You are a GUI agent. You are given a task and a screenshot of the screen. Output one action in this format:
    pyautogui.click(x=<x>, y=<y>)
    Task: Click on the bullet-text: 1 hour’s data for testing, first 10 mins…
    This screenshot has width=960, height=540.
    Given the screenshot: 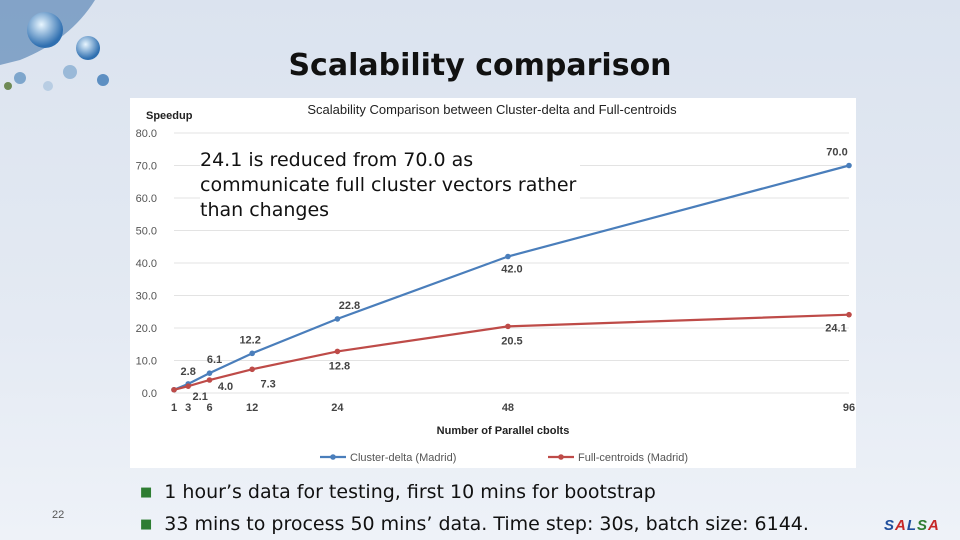 What is the action you would take?
    pyautogui.click(x=410, y=492)
    